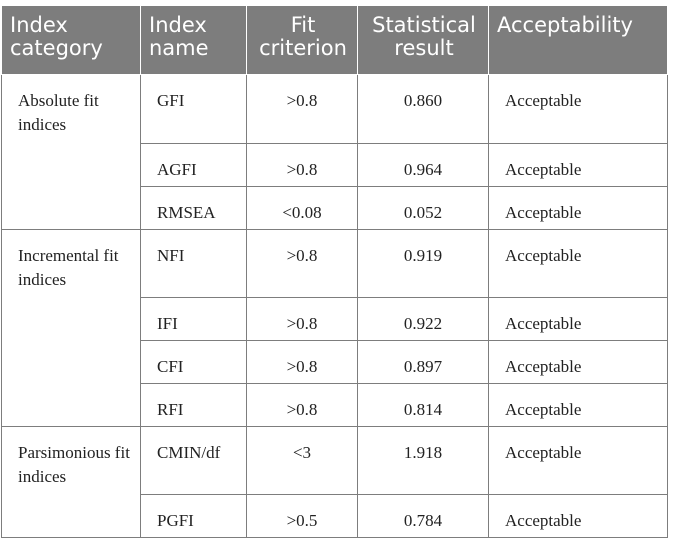 This screenshot has height=538, width=674. What do you see at coordinates (193, 362) in the screenshot?
I see `index-name-cell: CFI` at bounding box center [193, 362].